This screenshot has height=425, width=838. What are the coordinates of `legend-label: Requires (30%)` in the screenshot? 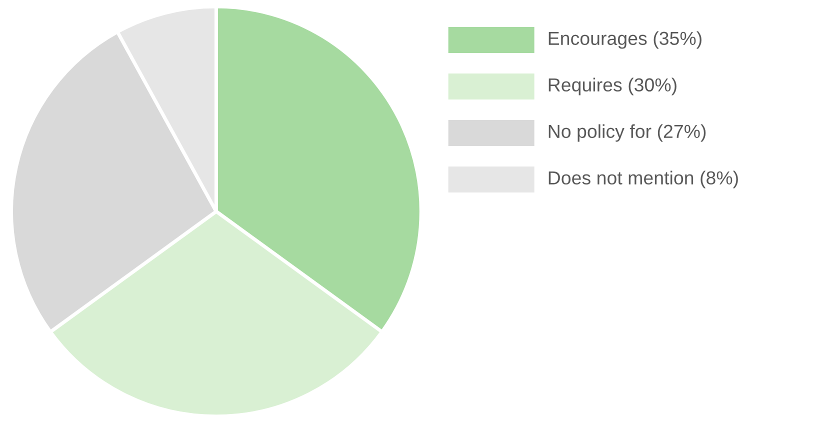 It's located at (612, 87).